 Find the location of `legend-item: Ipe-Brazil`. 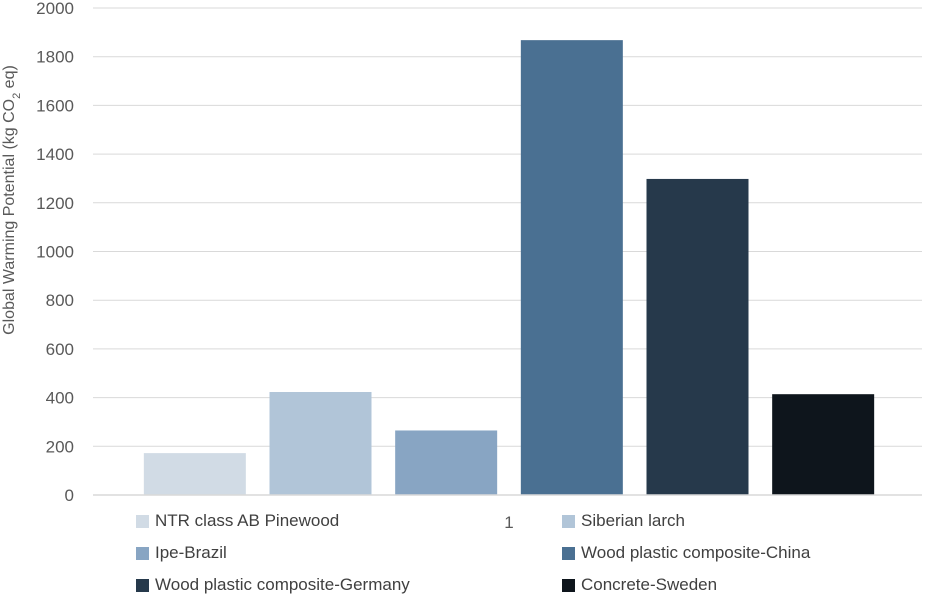

legend-item: Ipe-Brazil is located at coordinates (181, 553).